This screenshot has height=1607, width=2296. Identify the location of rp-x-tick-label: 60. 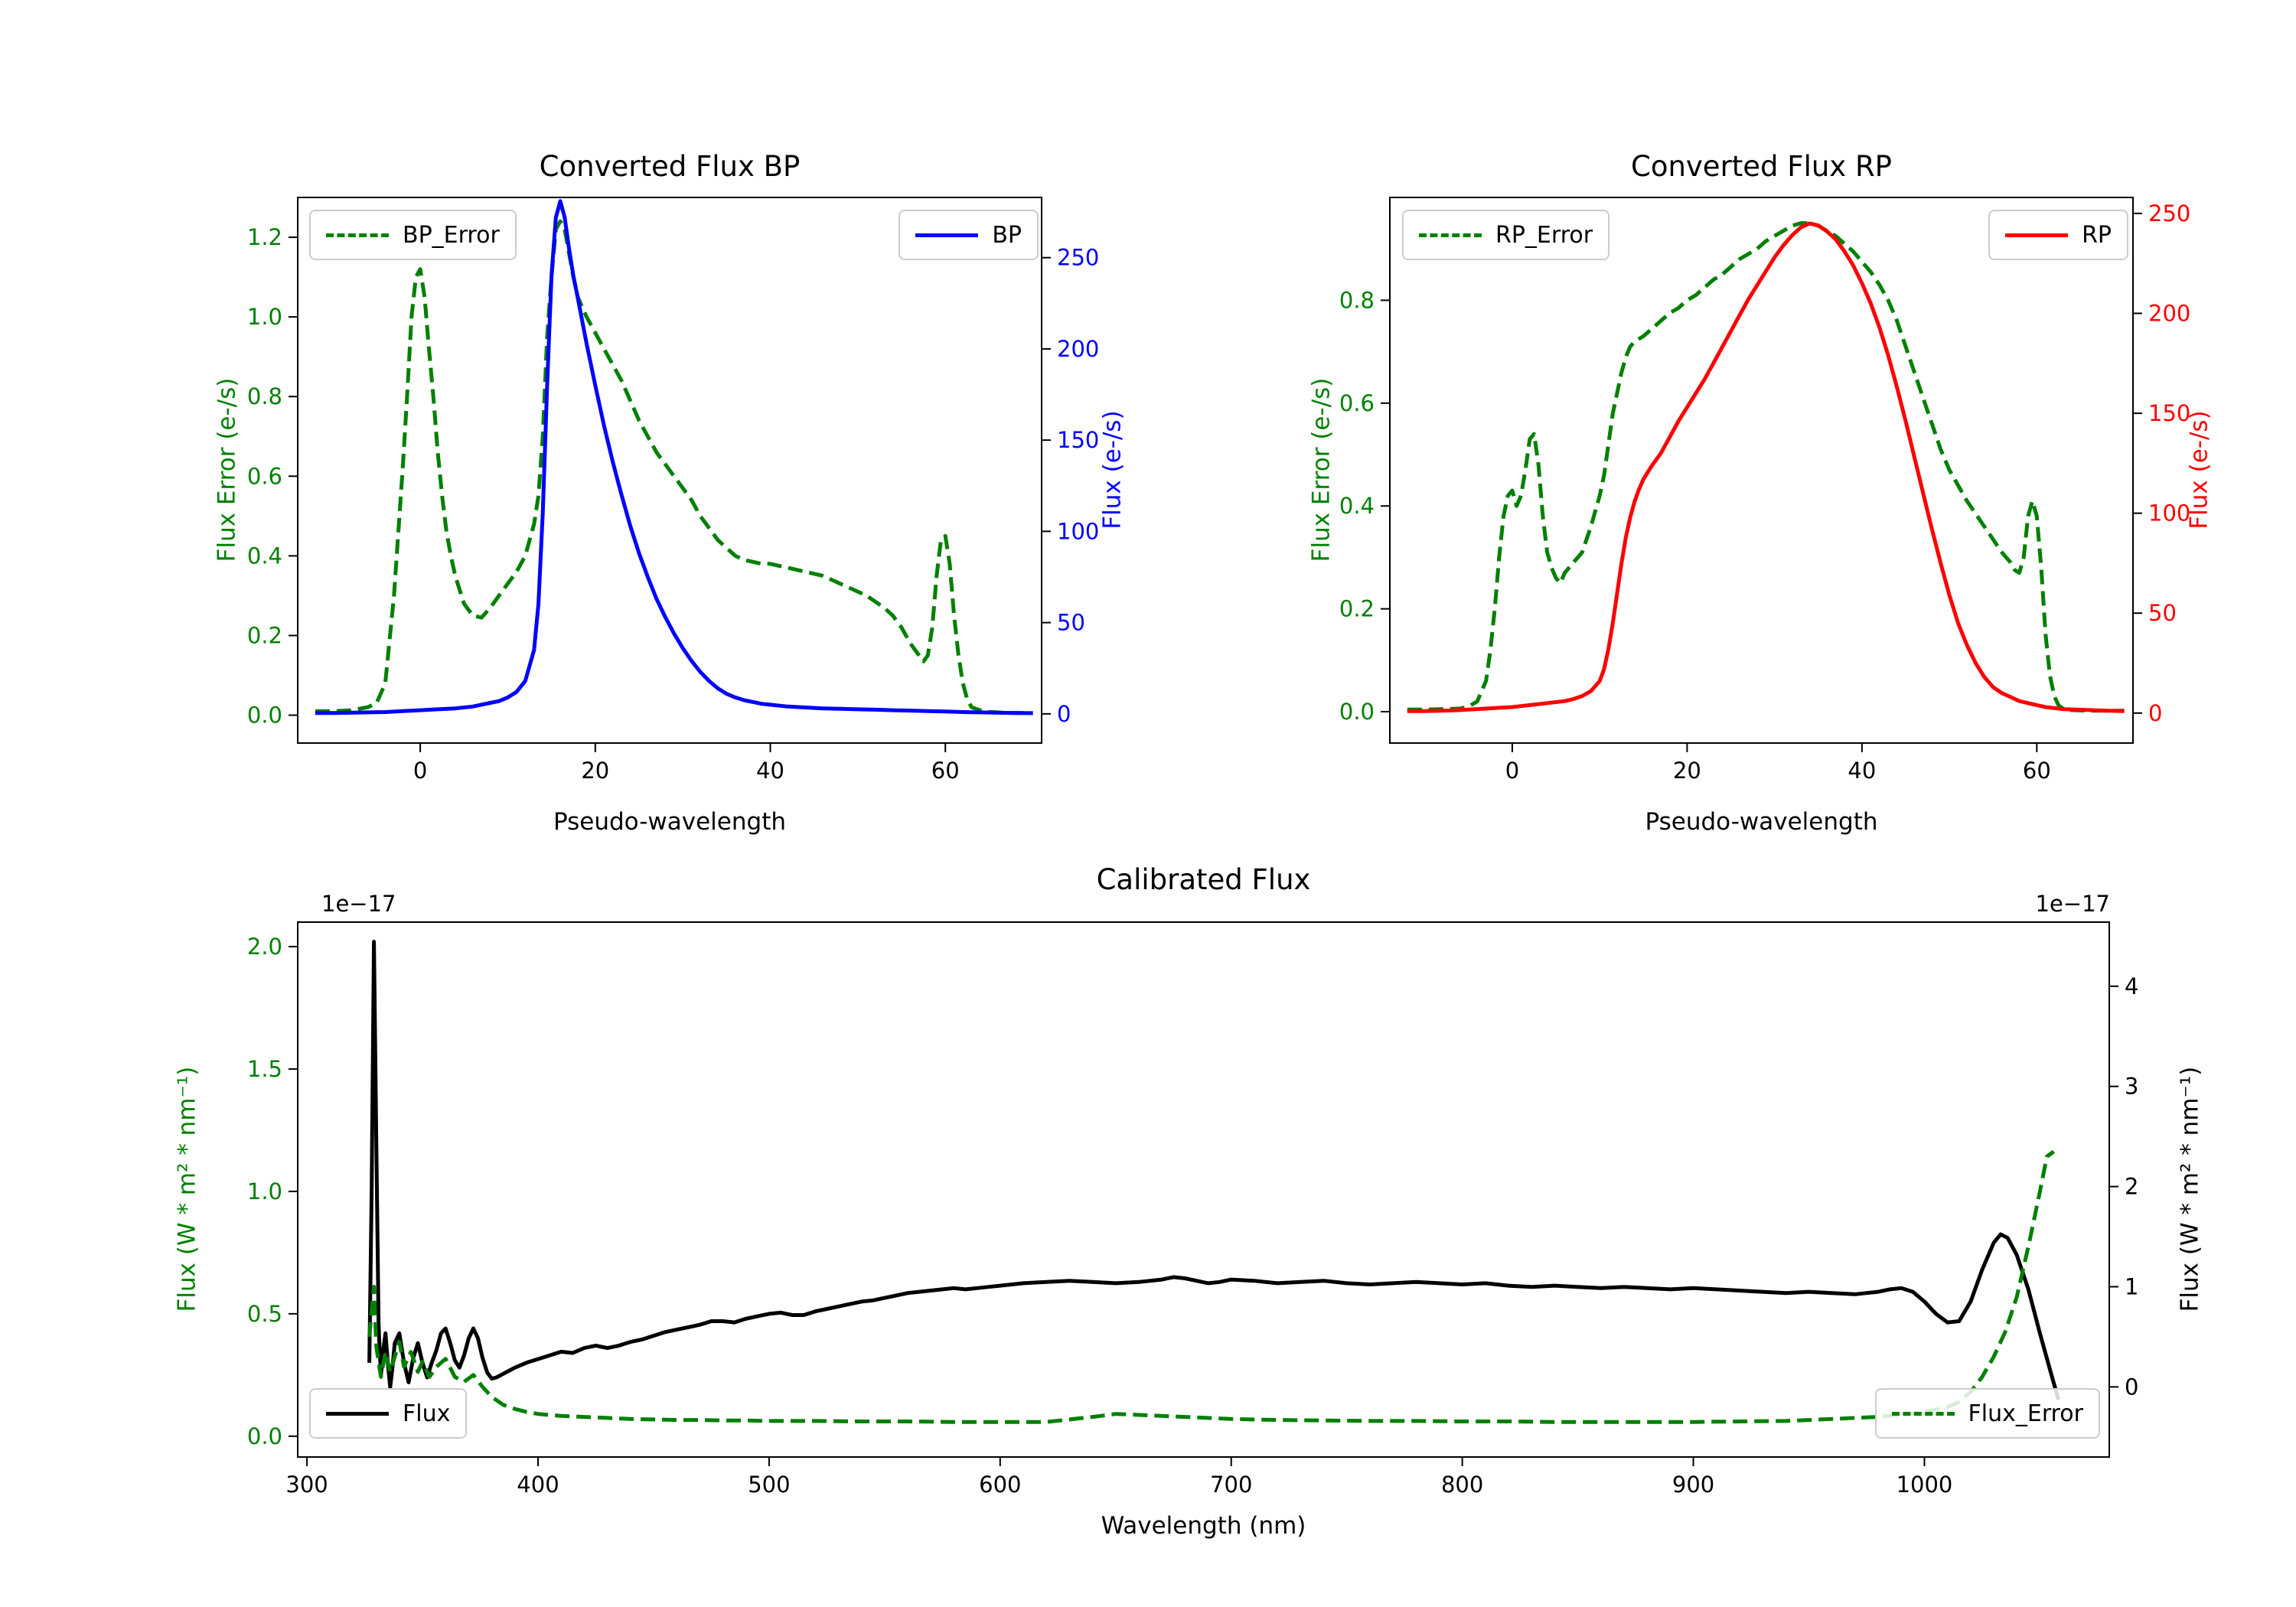
(2037, 771).